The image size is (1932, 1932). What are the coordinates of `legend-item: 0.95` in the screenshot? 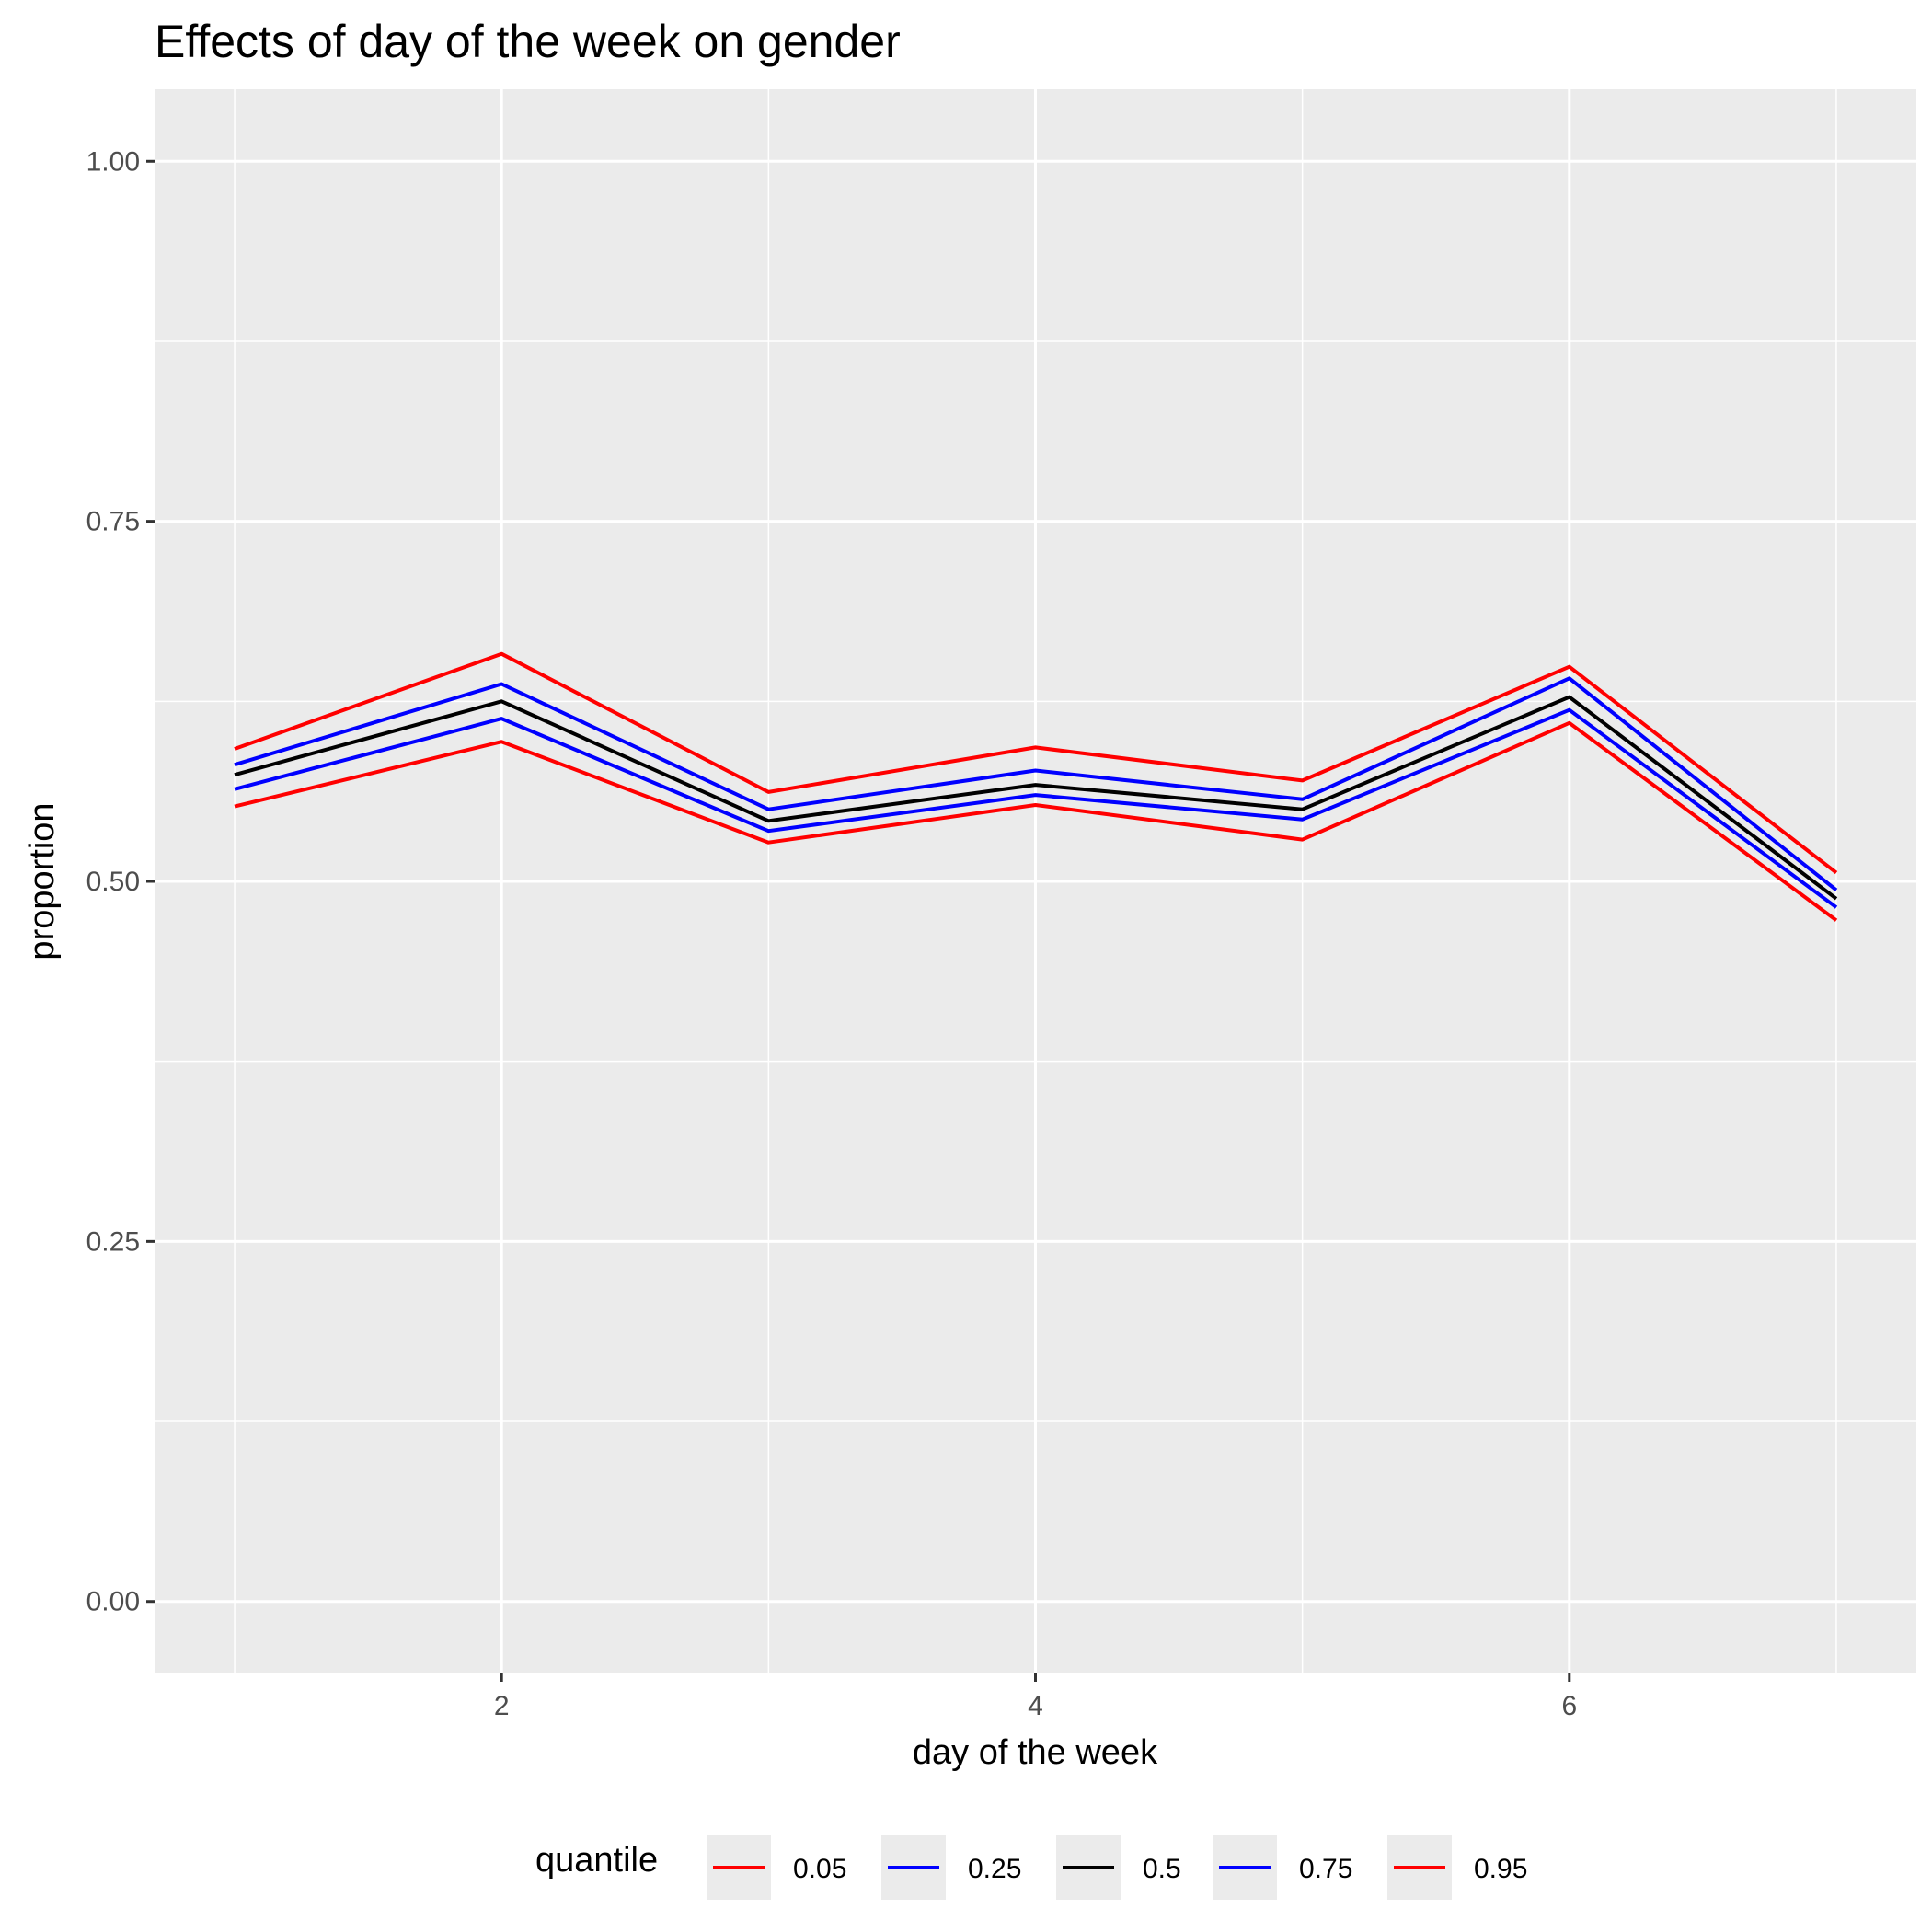 It's located at (1457, 1867).